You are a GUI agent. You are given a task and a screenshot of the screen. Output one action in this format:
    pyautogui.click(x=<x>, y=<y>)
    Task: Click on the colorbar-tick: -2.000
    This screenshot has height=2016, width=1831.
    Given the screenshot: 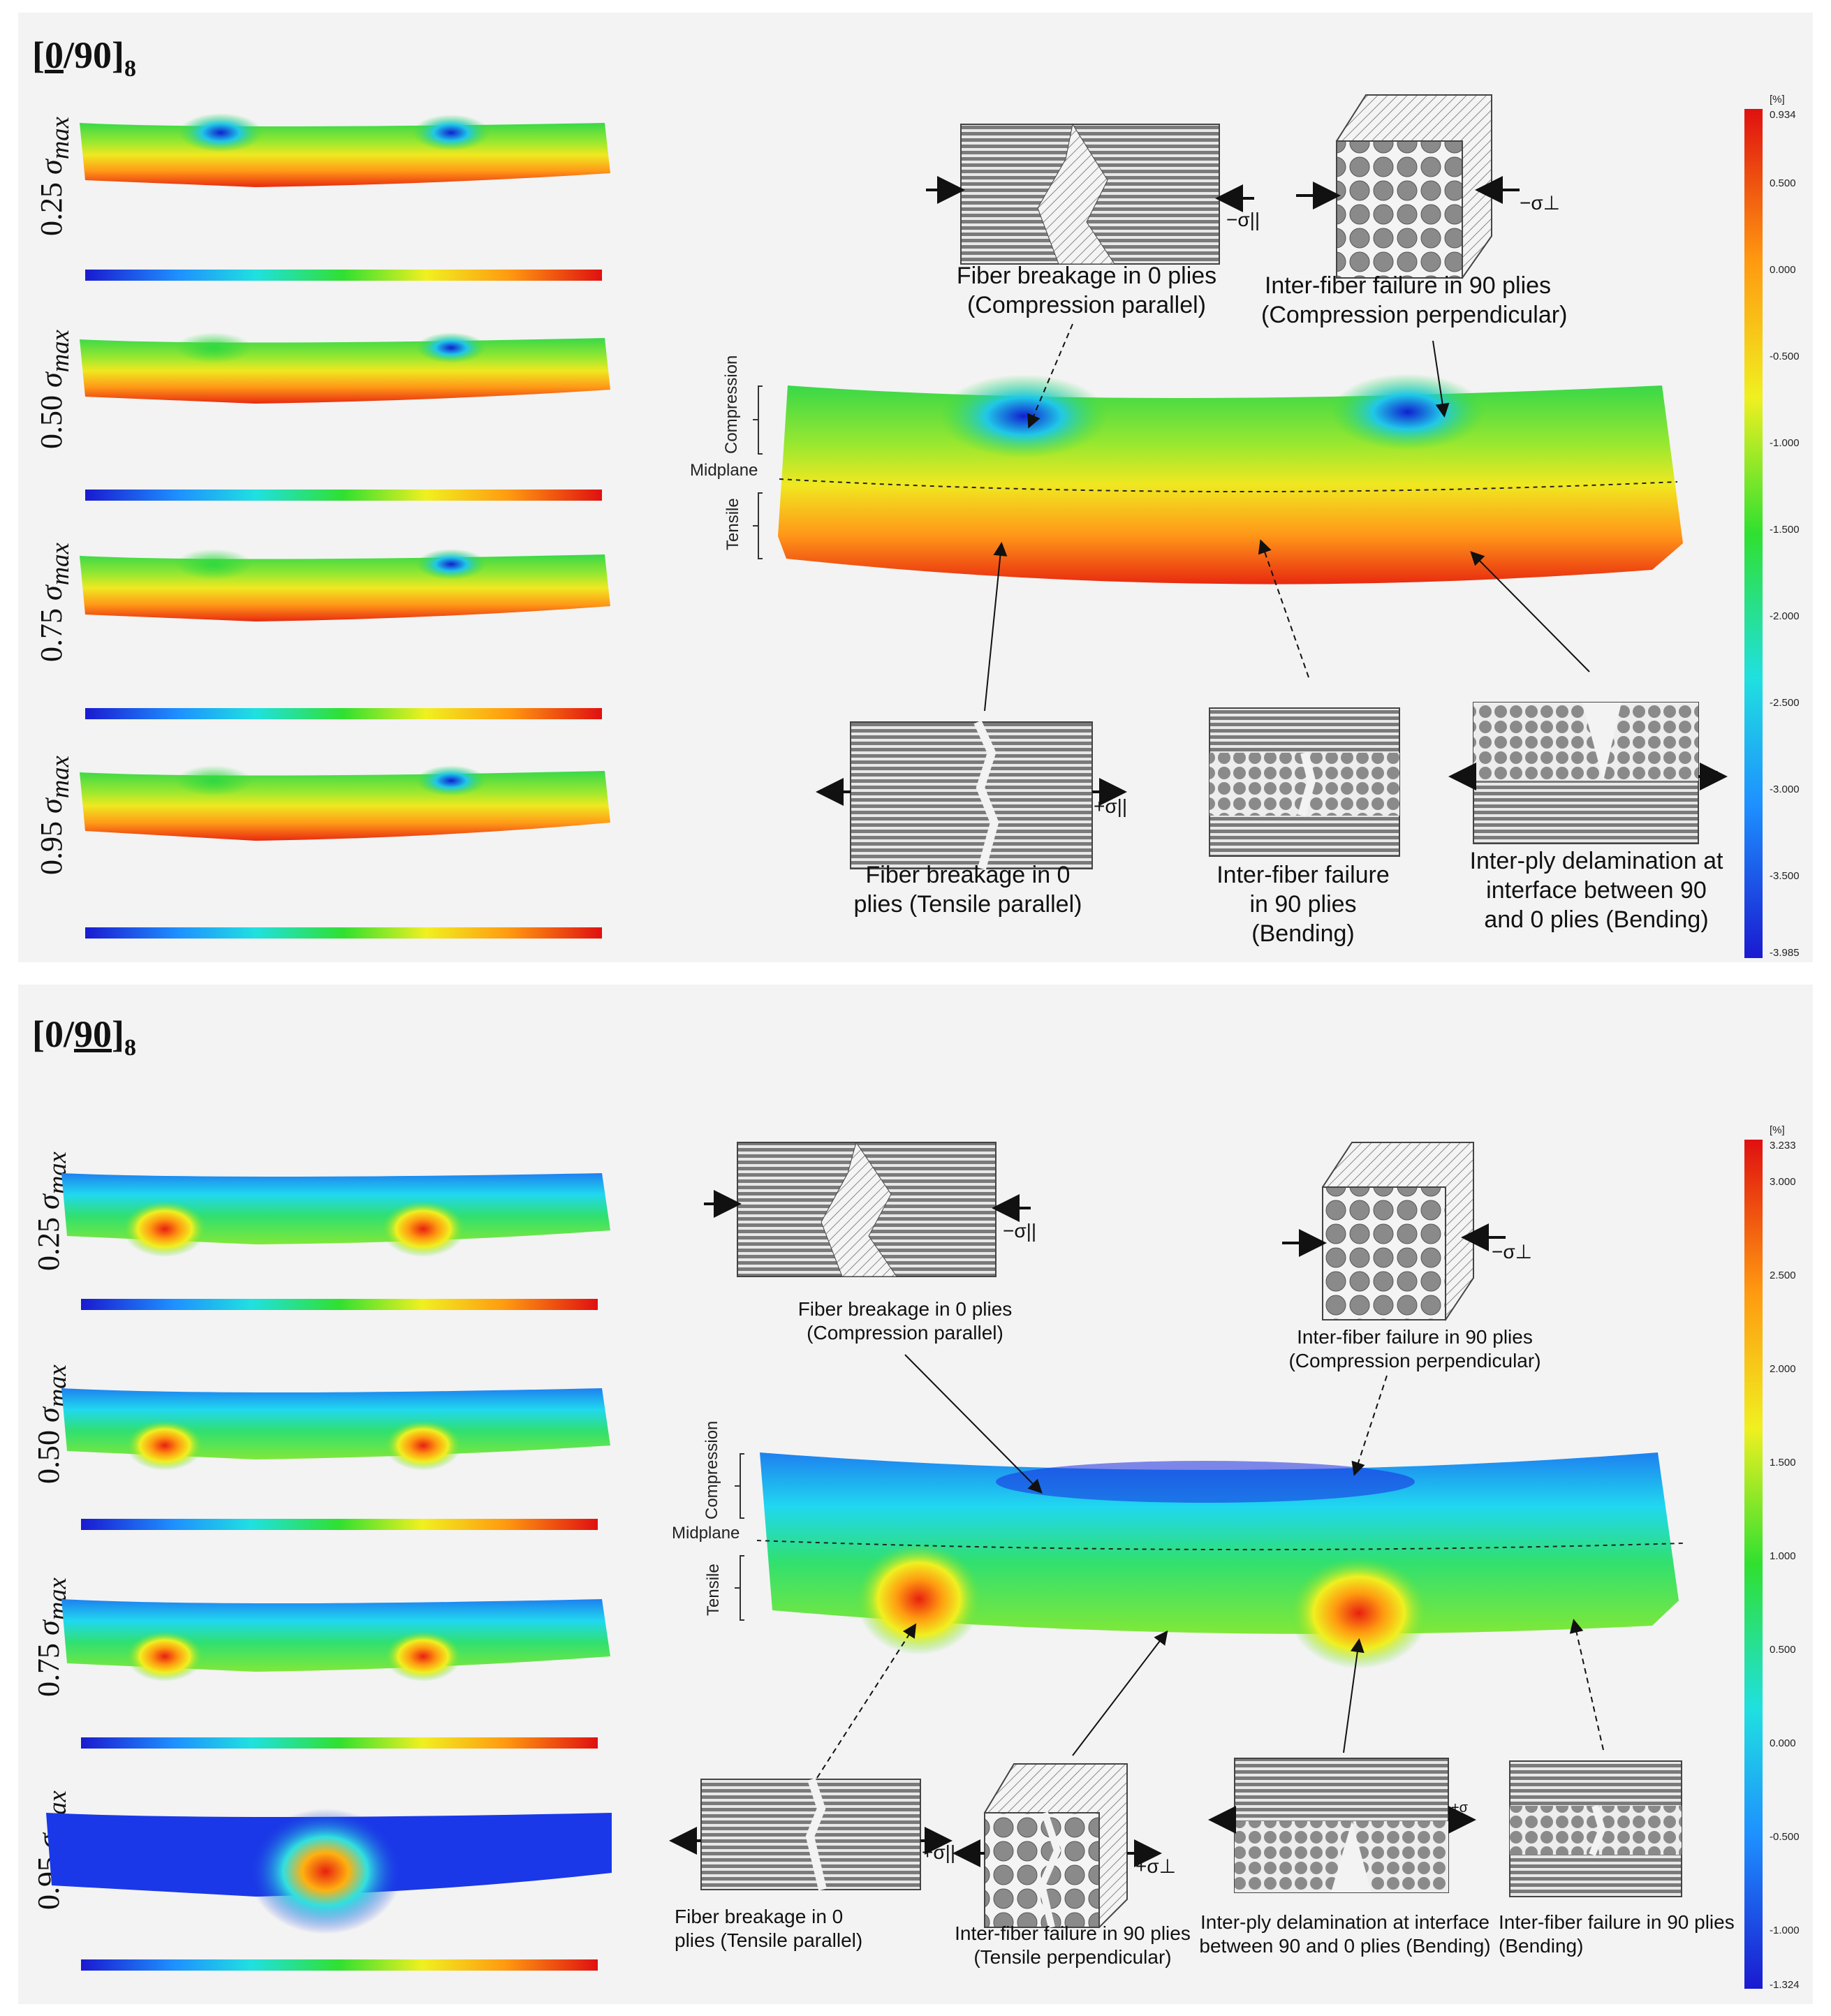 What is the action you would take?
    pyautogui.click(x=1785, y=616)
    